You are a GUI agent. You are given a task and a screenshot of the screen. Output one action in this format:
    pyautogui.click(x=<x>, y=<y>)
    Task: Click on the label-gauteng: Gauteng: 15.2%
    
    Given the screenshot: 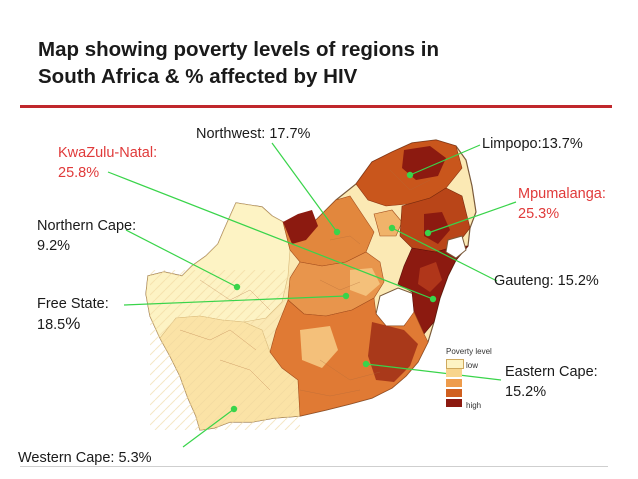 What is the action you would take?
    pyautogui.click(x=546, y=281)
    